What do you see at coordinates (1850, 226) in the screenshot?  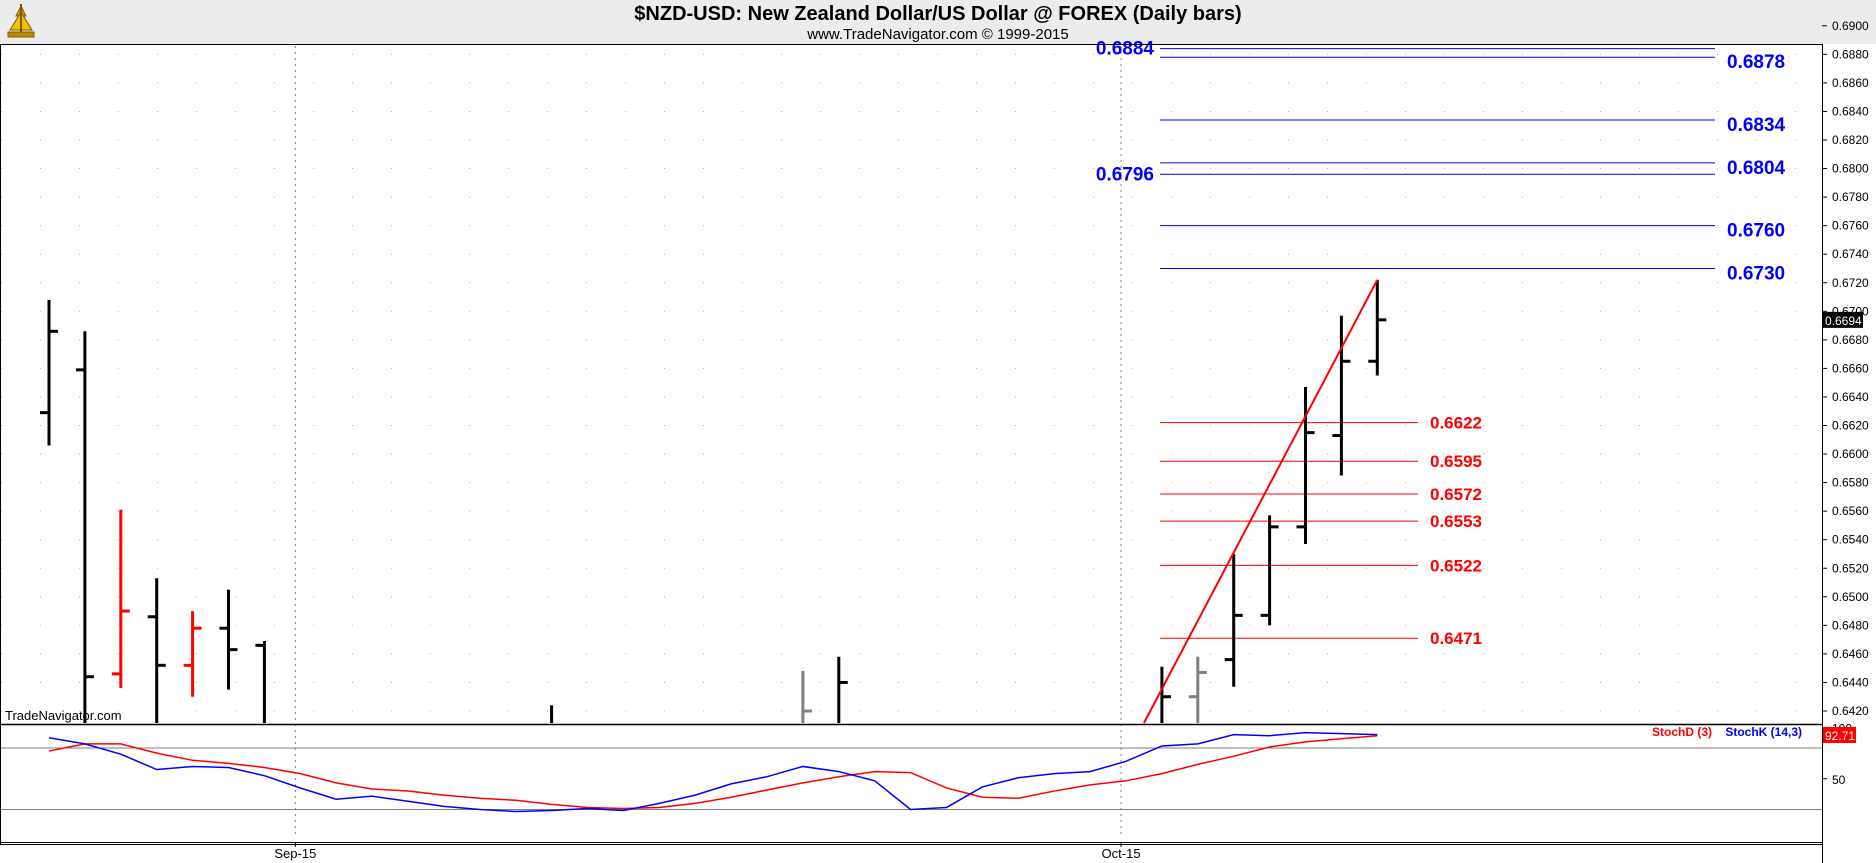 I see `y-tick-label: 0.6760` at bounding box center [1850, 226].